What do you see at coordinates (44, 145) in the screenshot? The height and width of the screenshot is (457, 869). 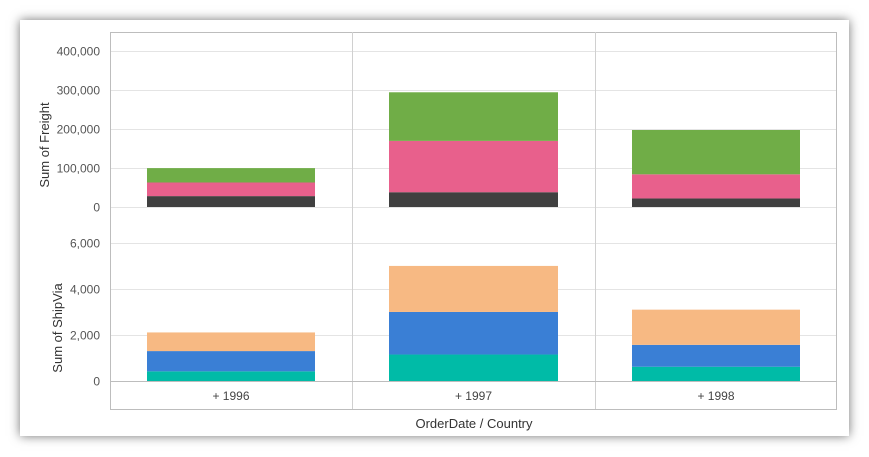 I see `y-axis-title-freight: Sum of Freight` at bounding box center [44, 145].